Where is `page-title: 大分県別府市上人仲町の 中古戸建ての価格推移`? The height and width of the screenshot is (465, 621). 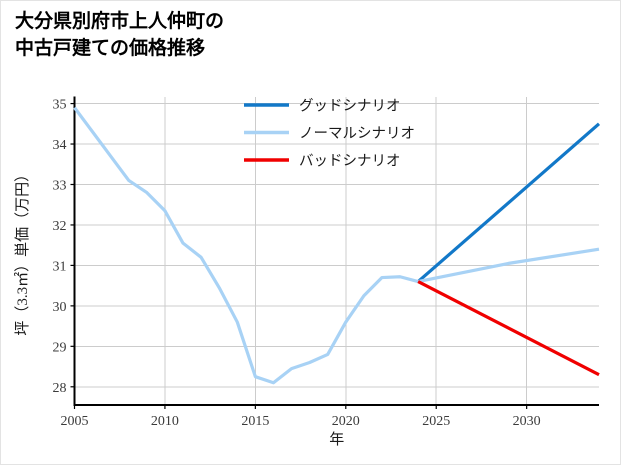
page-title: 大分県別府市上人仲町の 中古戸建ての価格推移 is located at coordinates (120, 35).